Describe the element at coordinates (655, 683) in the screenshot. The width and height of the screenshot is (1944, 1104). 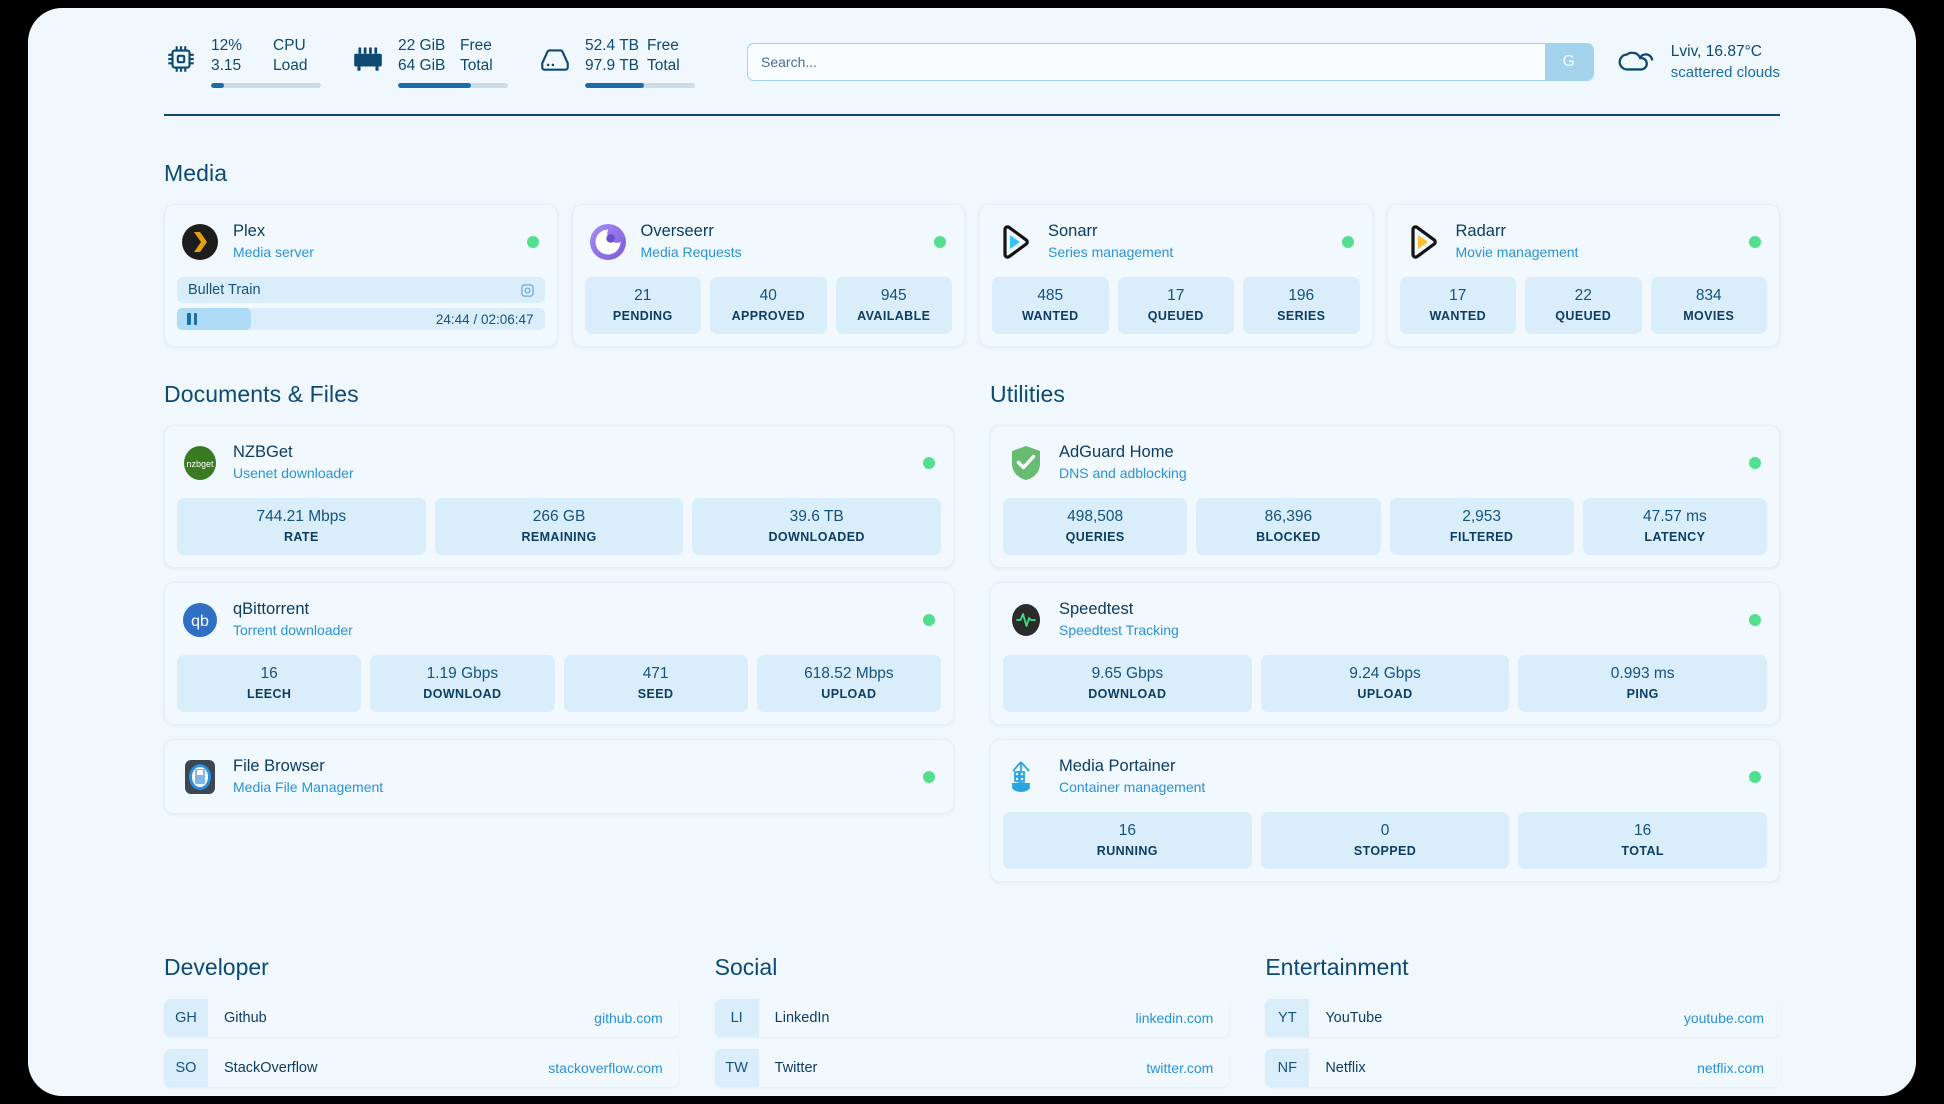
I see `stat-cell: 471 SEED` at that location.